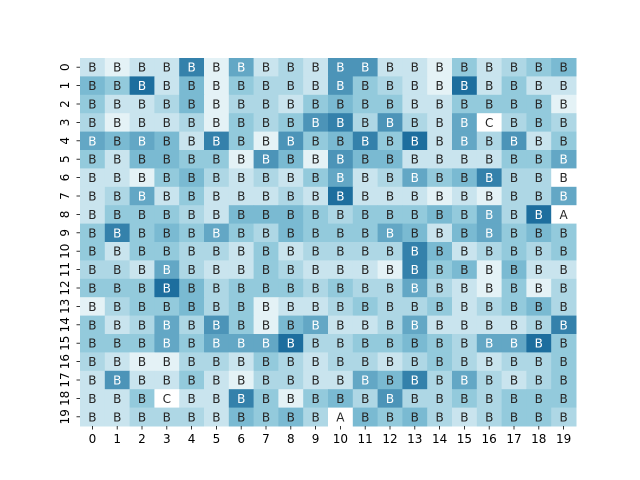  Describe the element at coordinates (241, 123) in the screenshot. I see `cell-label-r3-c6: B` at that location.